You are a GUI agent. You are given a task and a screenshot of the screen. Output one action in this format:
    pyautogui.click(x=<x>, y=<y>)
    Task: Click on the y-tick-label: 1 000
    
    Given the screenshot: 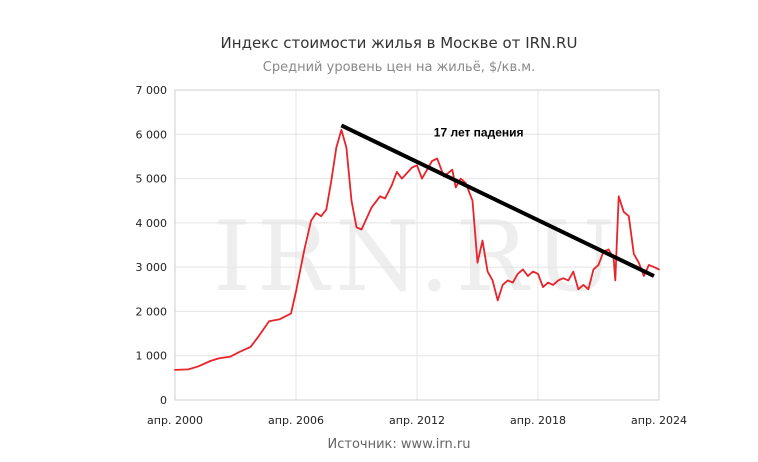 What is the action you would take?
    pyautogui.click(x=152, y=356)
    